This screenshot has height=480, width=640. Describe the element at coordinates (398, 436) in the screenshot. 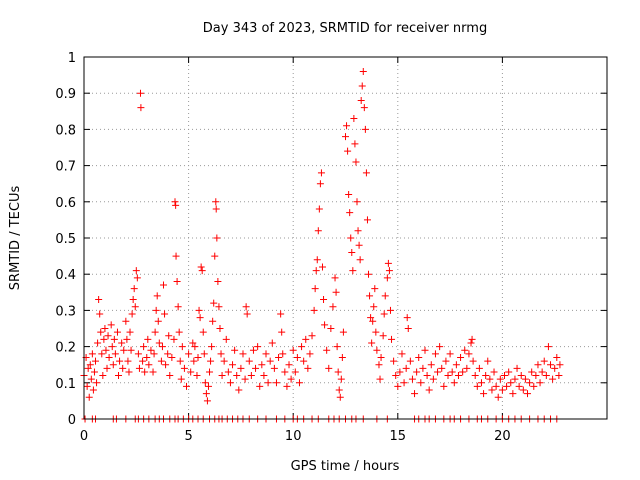

I see `x-tick-label: 15` at that location.